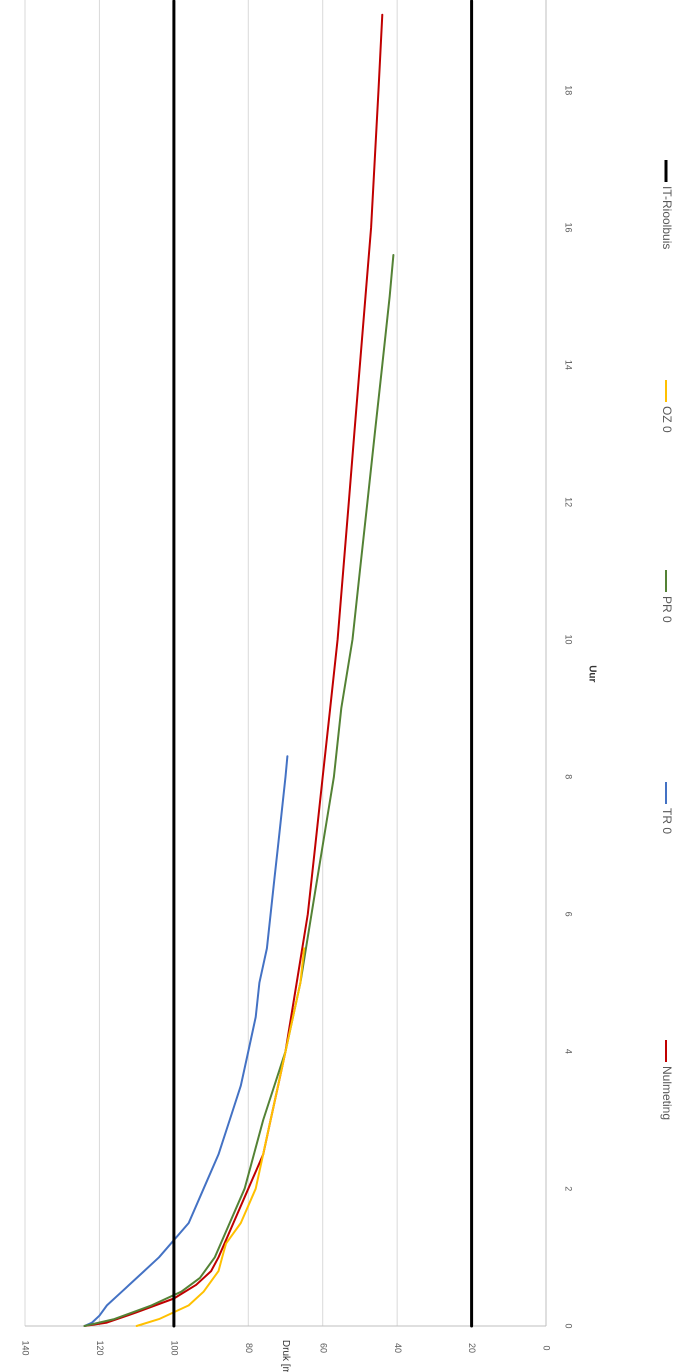  I want to click on x-axis-title: Uur, so click(591, 673).